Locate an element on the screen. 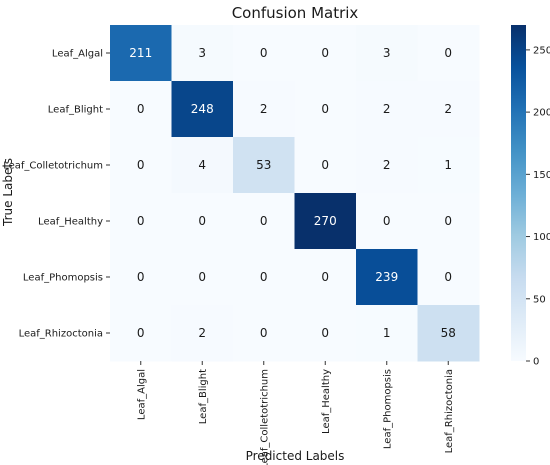 This screenshot has width=550, height=465. cell-value-label: 239 is located at coordinates (386, 277).